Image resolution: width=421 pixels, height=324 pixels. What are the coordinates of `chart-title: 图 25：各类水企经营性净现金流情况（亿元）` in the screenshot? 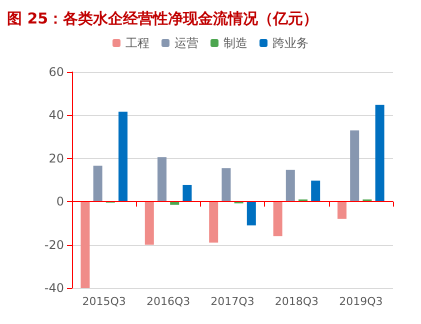 It's located at (162, 19).